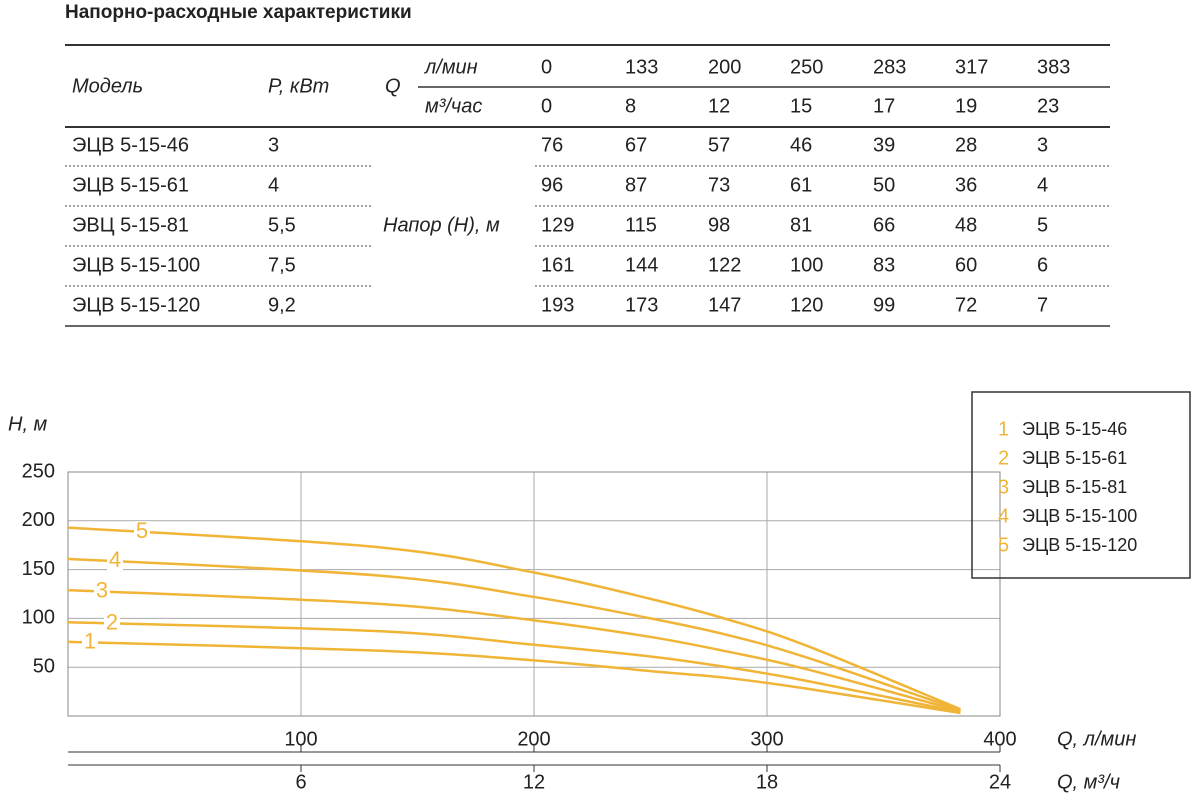 This screenshot has height=800, width=1200. What do you see at coordinates (641, 67) in the screenshot?
I see `header-cell: 133` at bounding box center [641, 67].